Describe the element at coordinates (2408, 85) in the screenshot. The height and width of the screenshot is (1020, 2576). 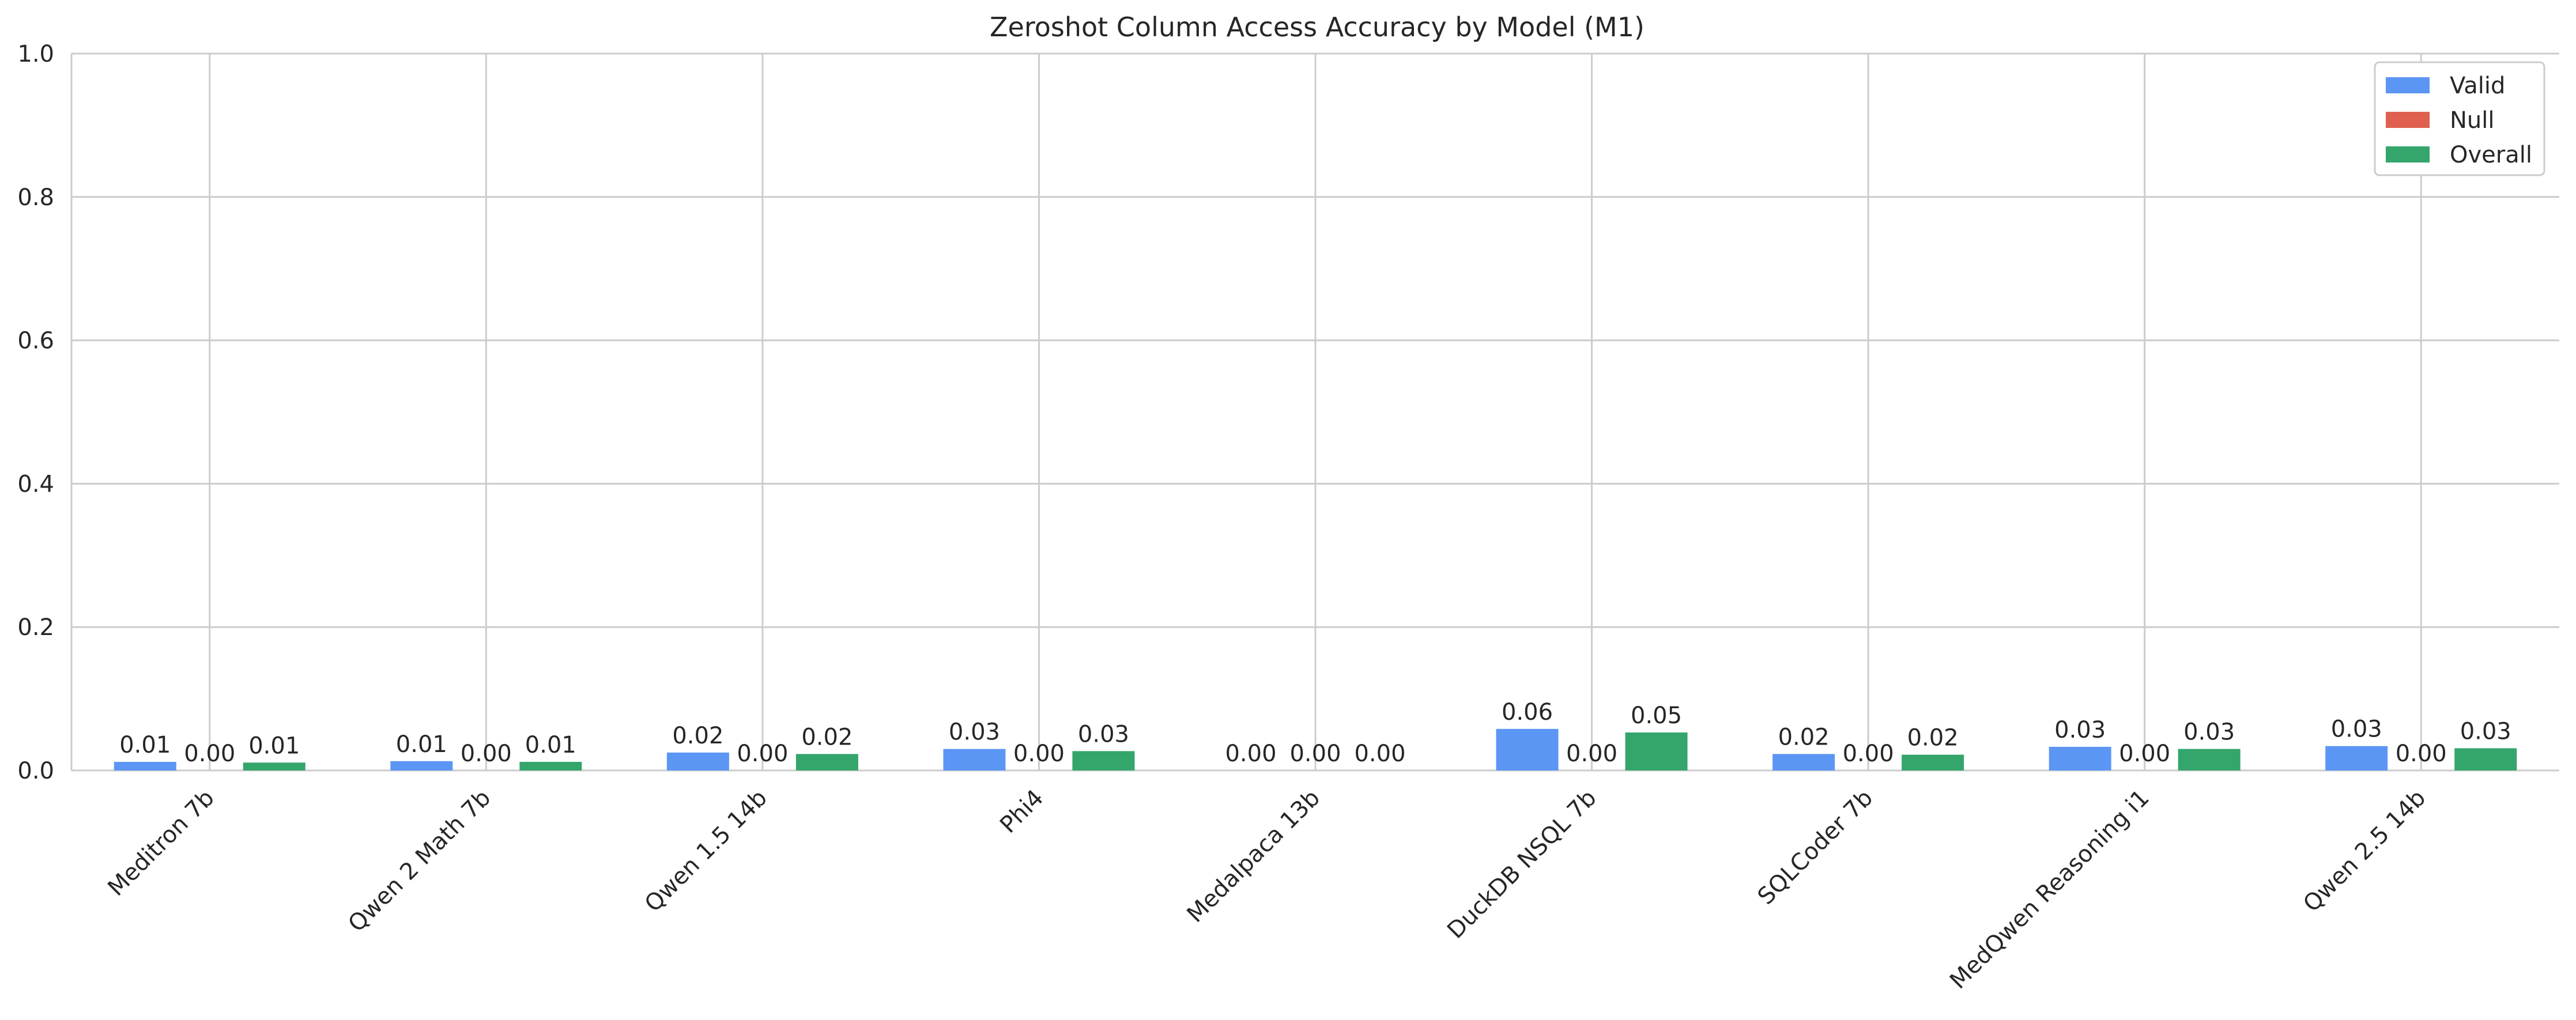
I see `legend-swatch-valid` at that location.